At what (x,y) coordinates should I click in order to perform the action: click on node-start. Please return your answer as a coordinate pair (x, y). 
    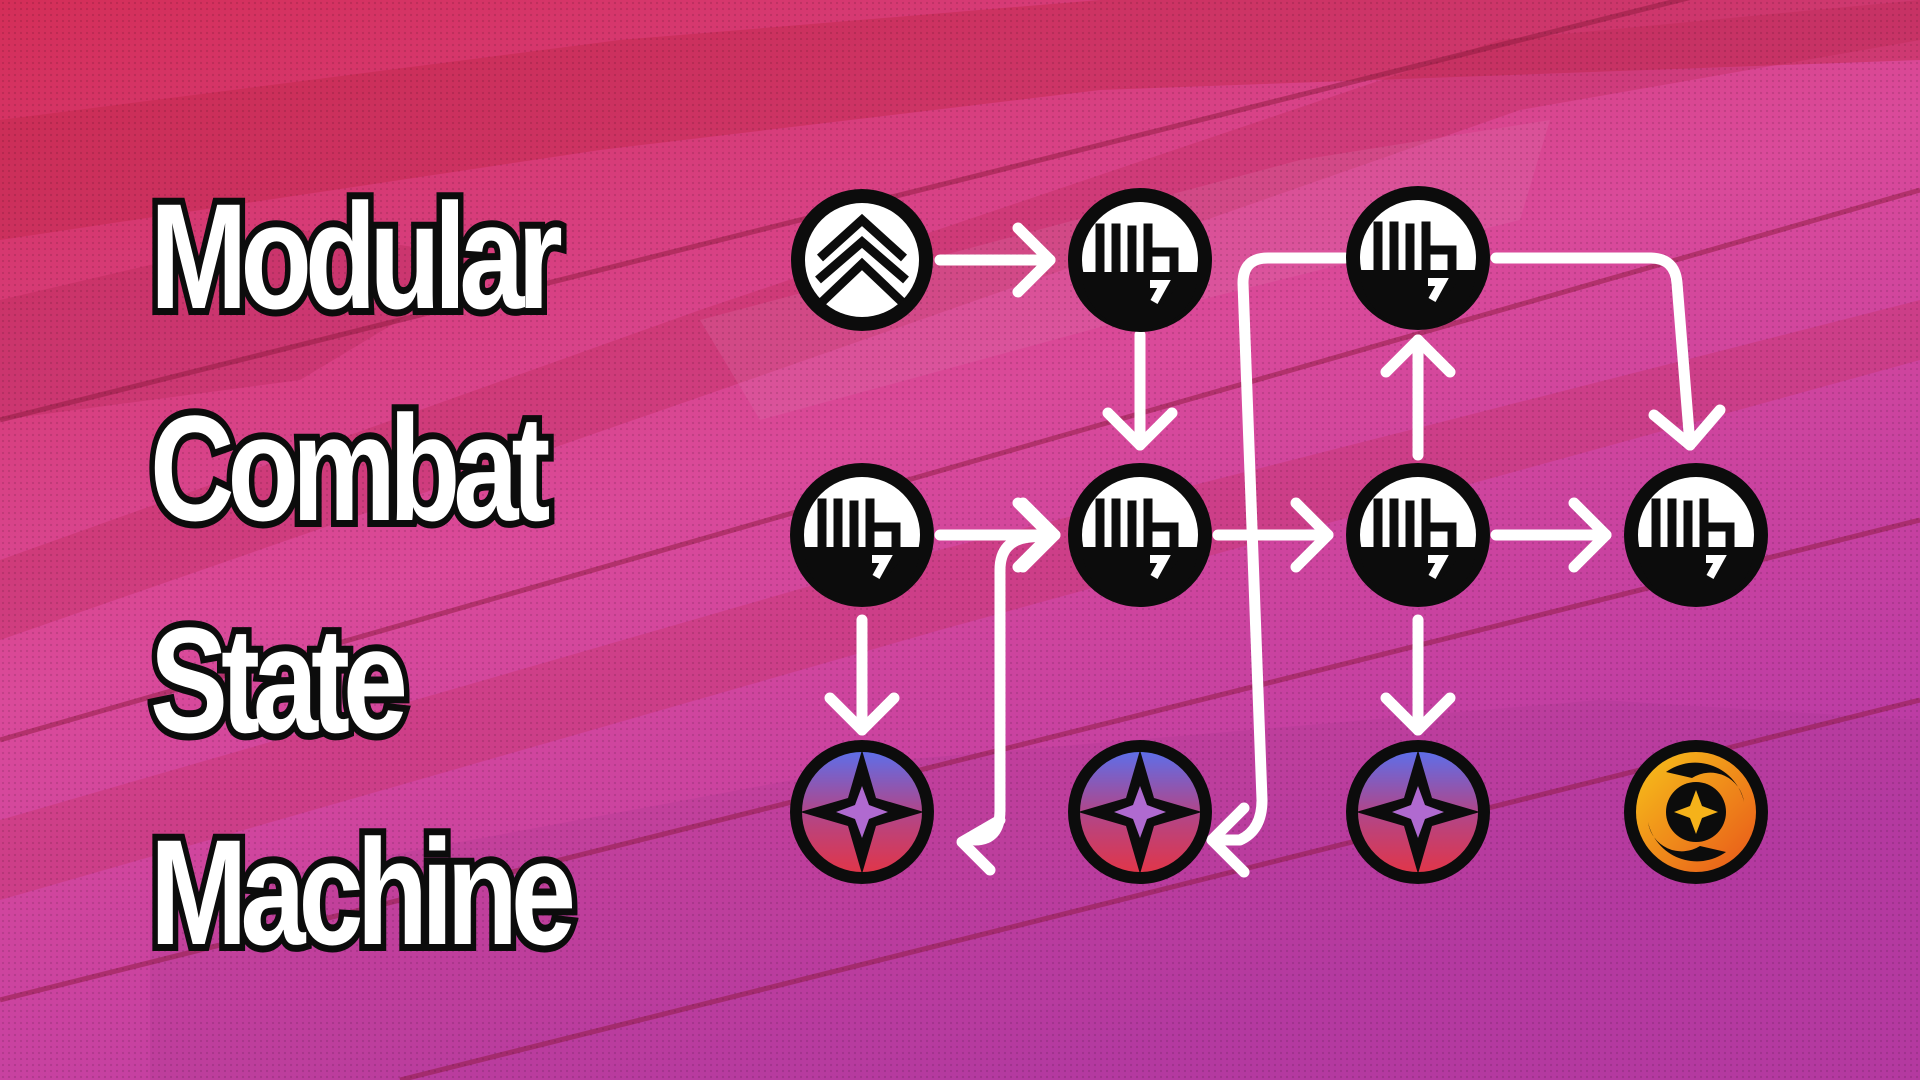
    Looking at the image, I should click on (862, 260).